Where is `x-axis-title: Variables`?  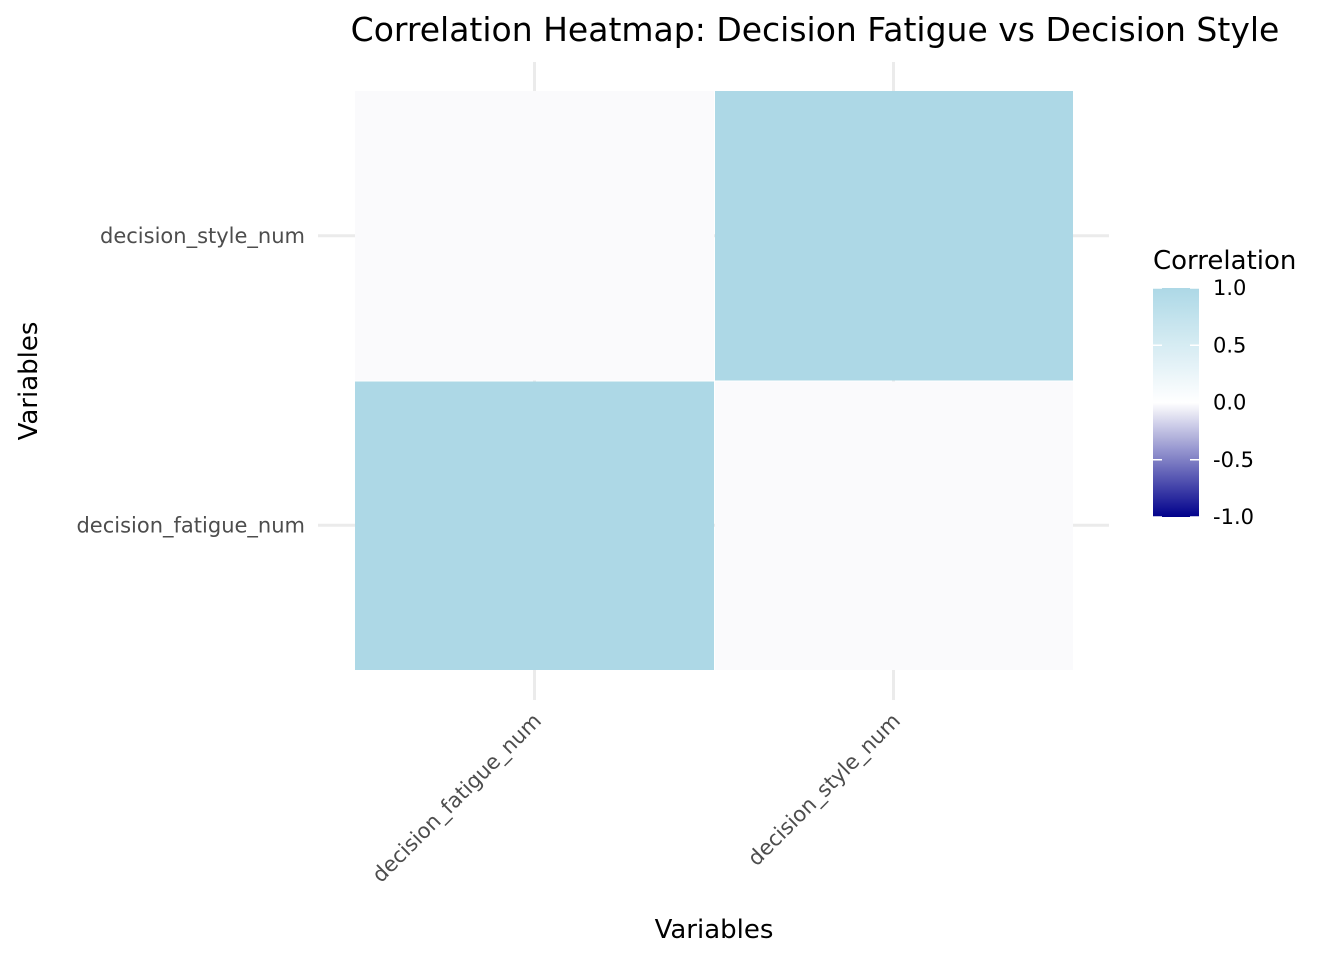 x-axis-title: Variables is located at coordinates (714, 930).